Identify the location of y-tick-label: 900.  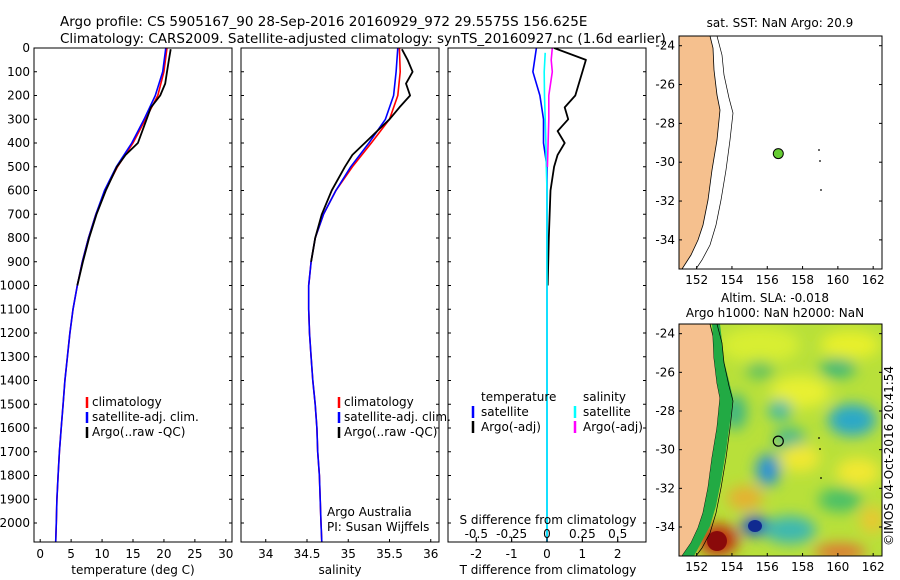
(18, 262).